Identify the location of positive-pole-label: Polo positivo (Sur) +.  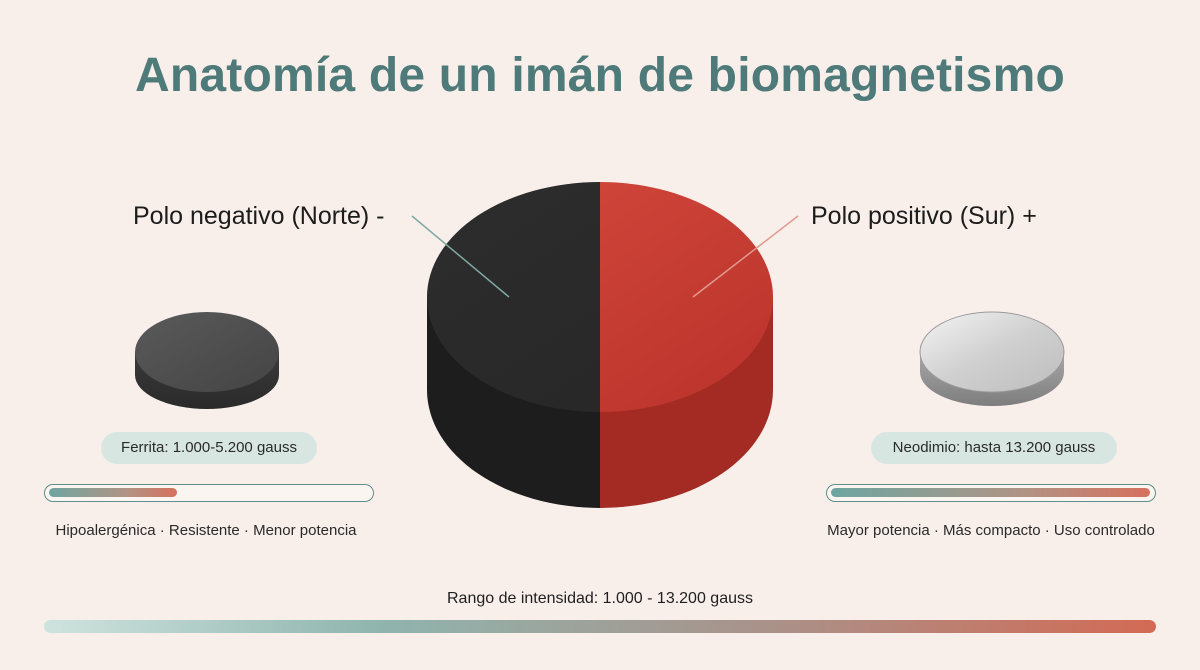
(924, 216).